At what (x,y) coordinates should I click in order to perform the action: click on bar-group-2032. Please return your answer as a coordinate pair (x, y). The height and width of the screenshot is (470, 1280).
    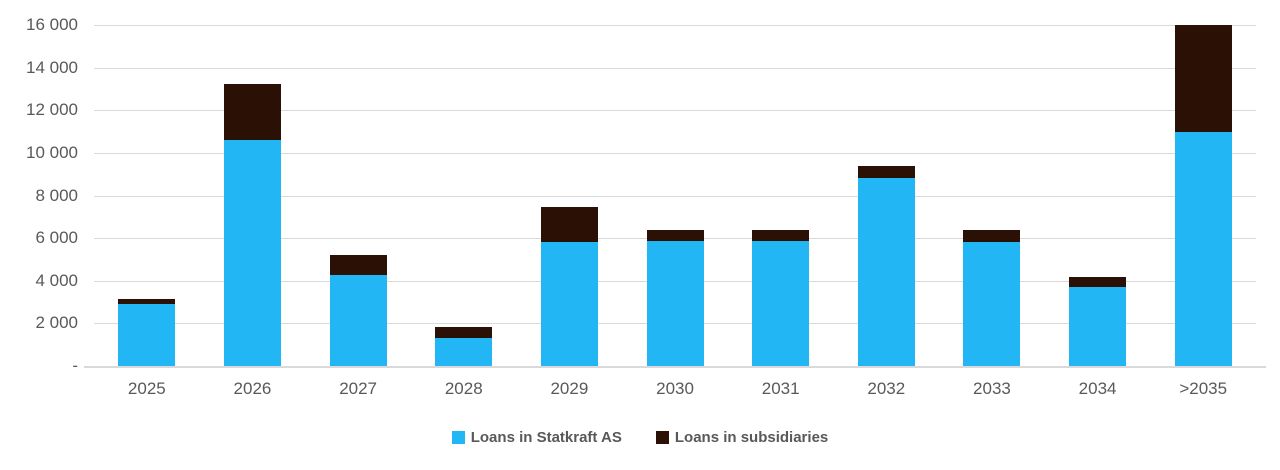
    Looking at the image, I should click on (886, 195).